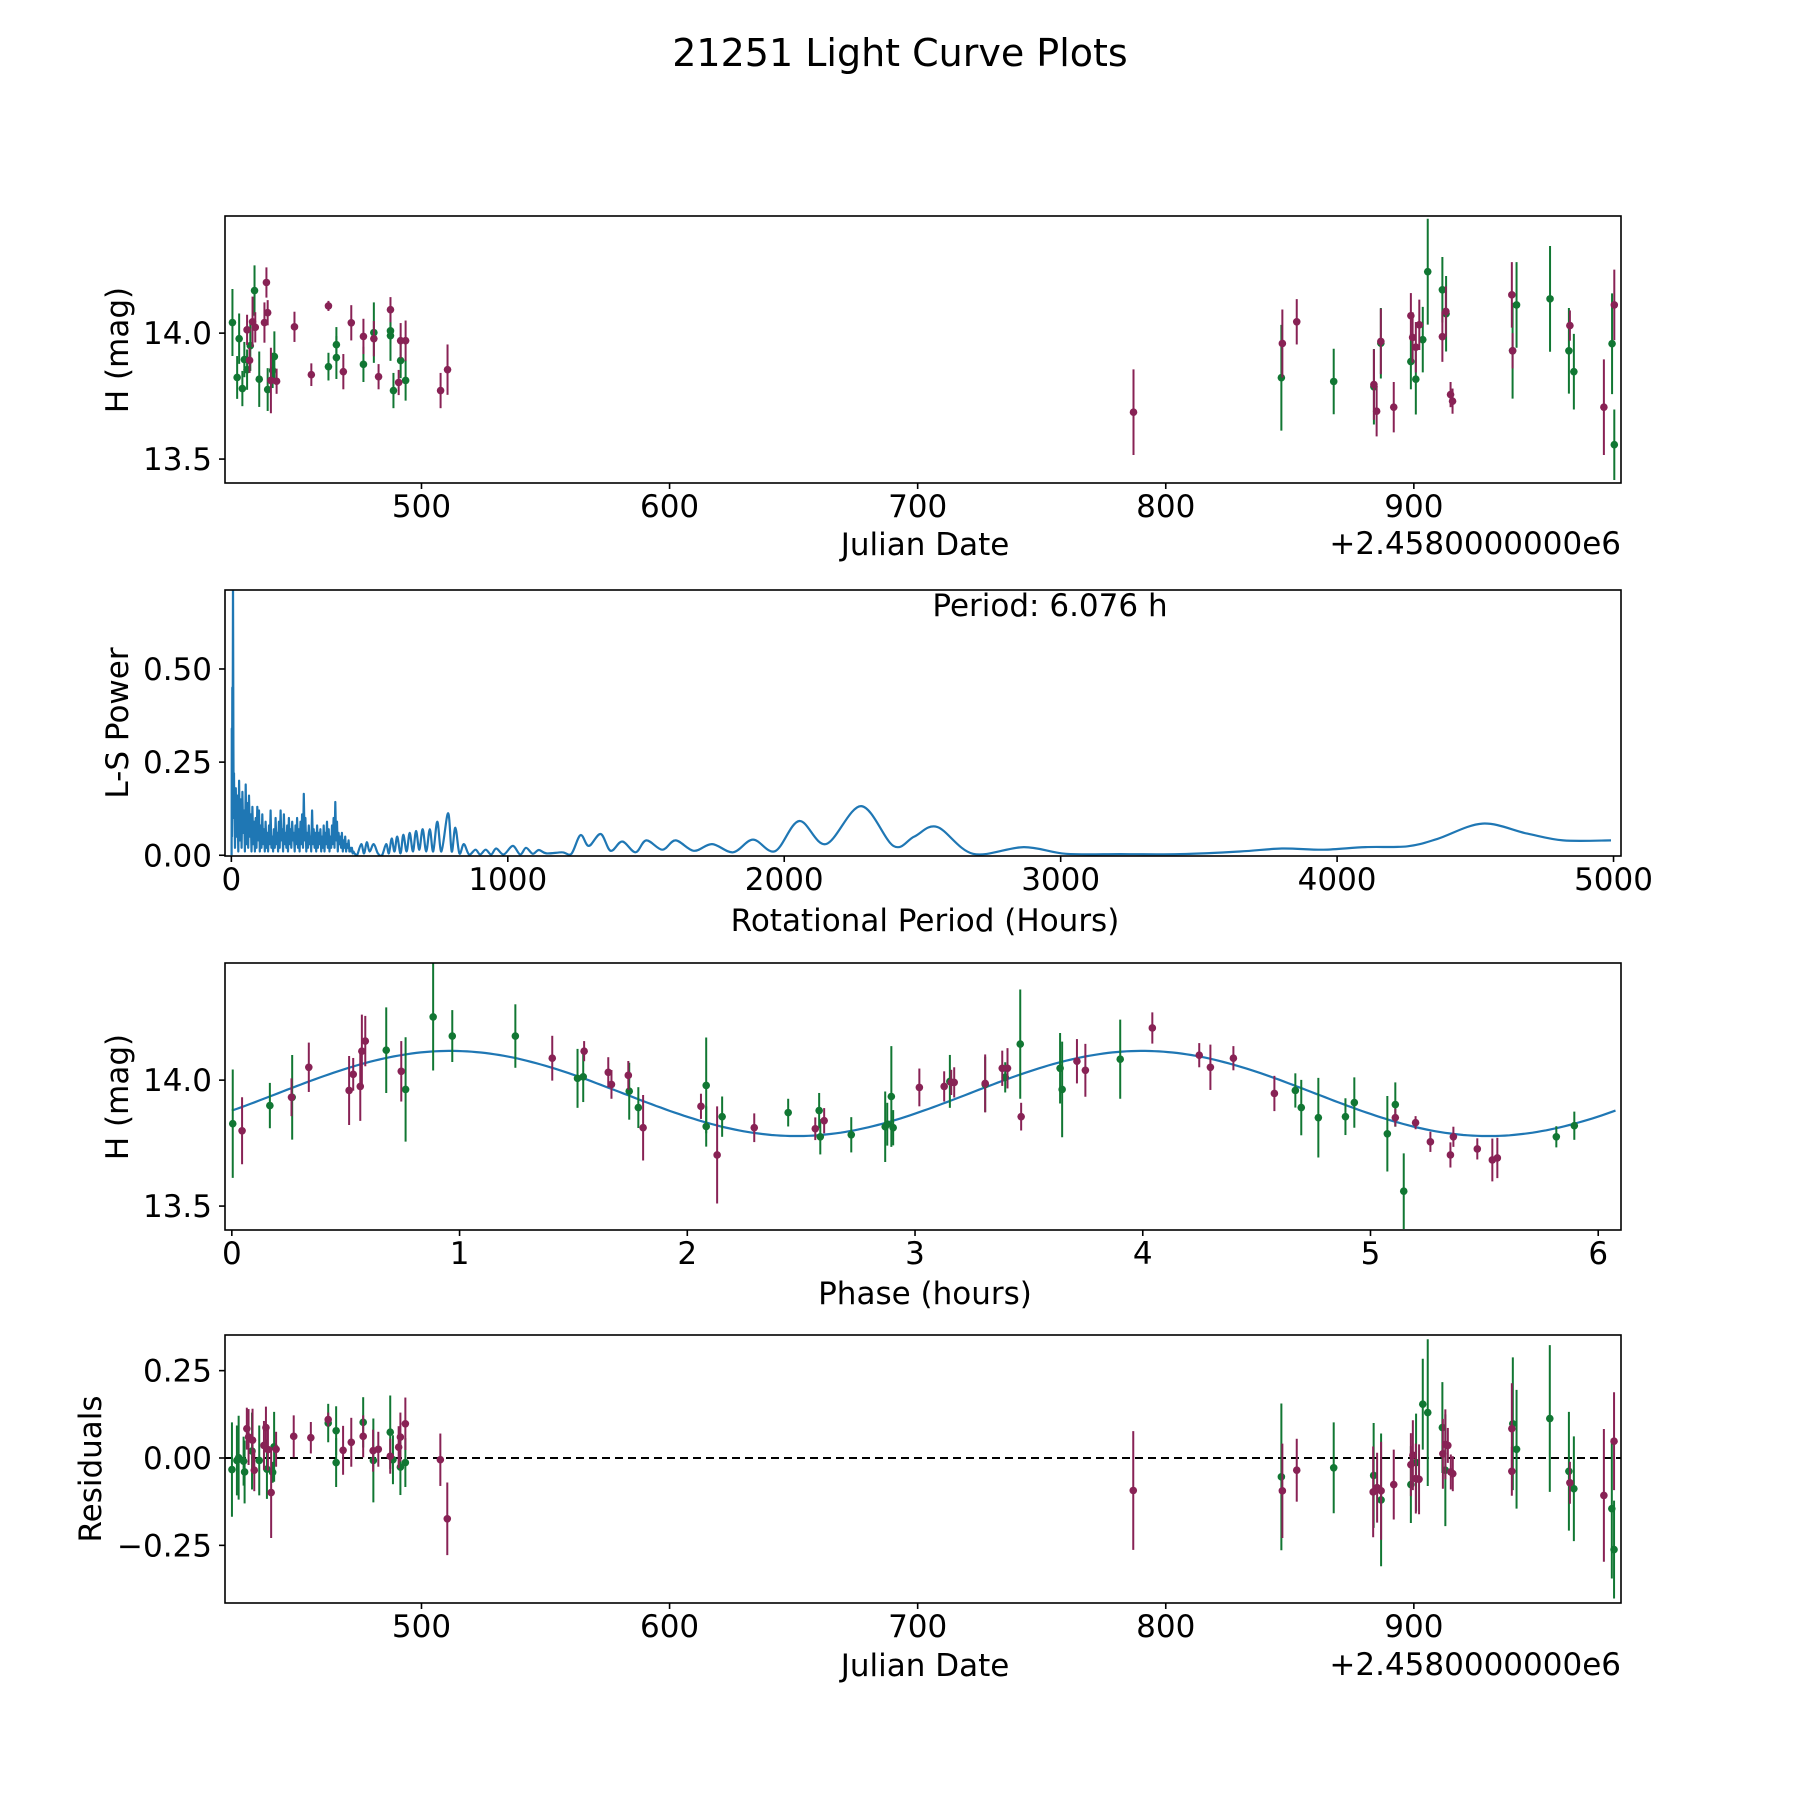  I want to click on phased-xlabel: Phase (hours), so click(925, 1294).